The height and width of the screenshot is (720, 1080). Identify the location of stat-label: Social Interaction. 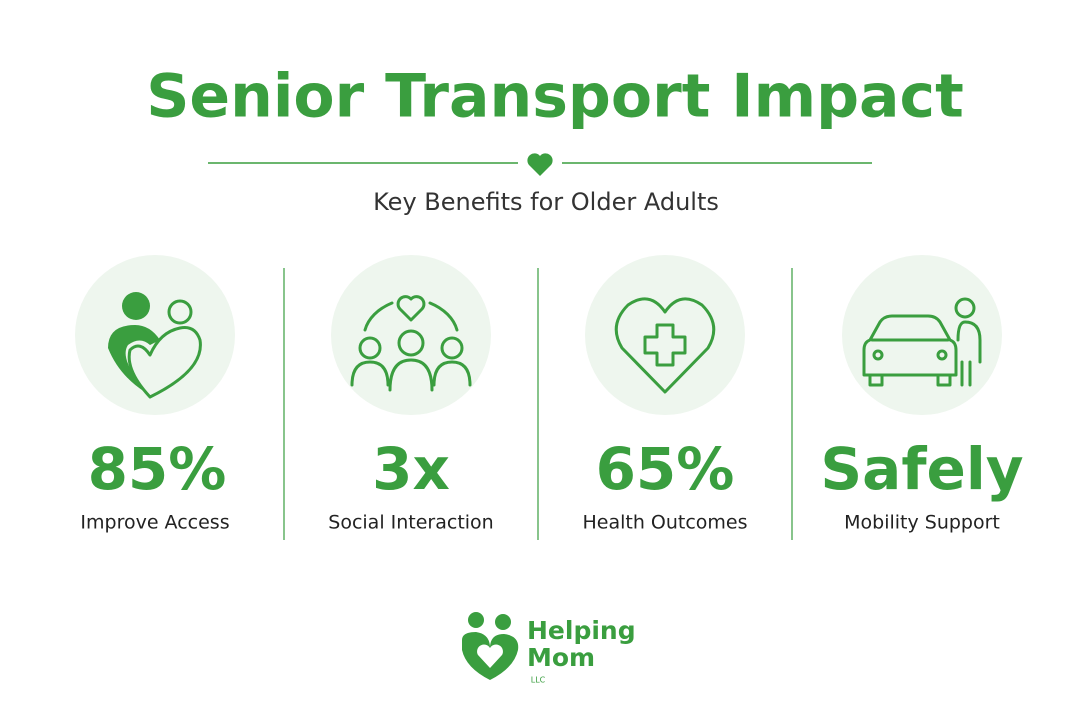
(410, 523).